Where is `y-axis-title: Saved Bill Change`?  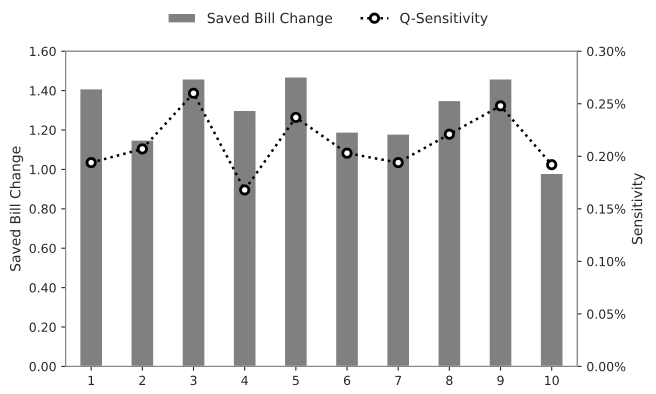 y-axis-title: Saved Bill Change is located at coordinates (17, 208).